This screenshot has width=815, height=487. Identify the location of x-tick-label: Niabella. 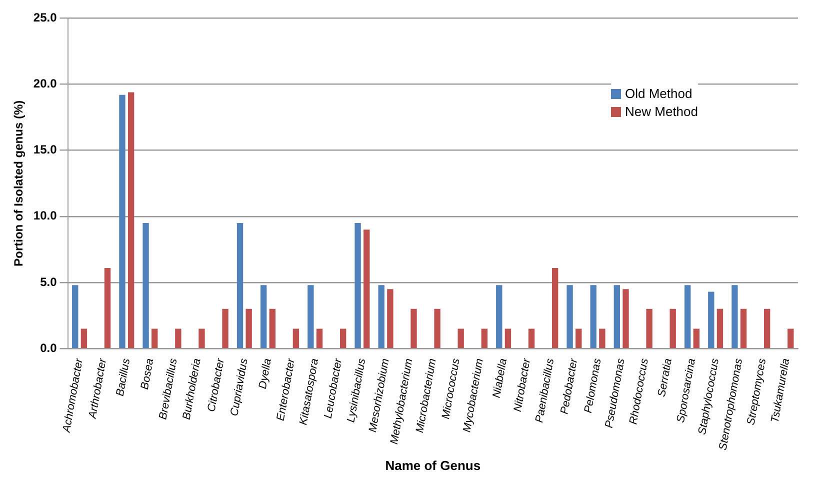
(500, 378).